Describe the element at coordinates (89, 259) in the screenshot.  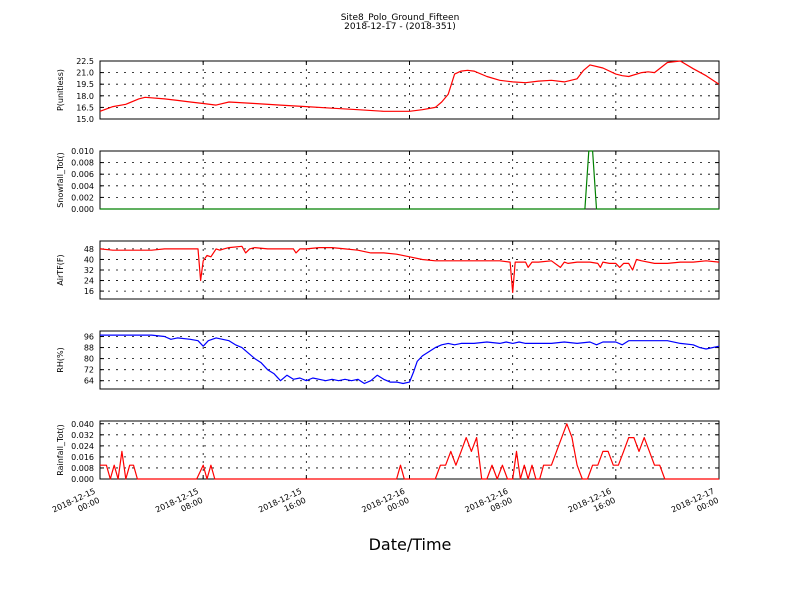
I see `y-tick-label: 40` at that location.